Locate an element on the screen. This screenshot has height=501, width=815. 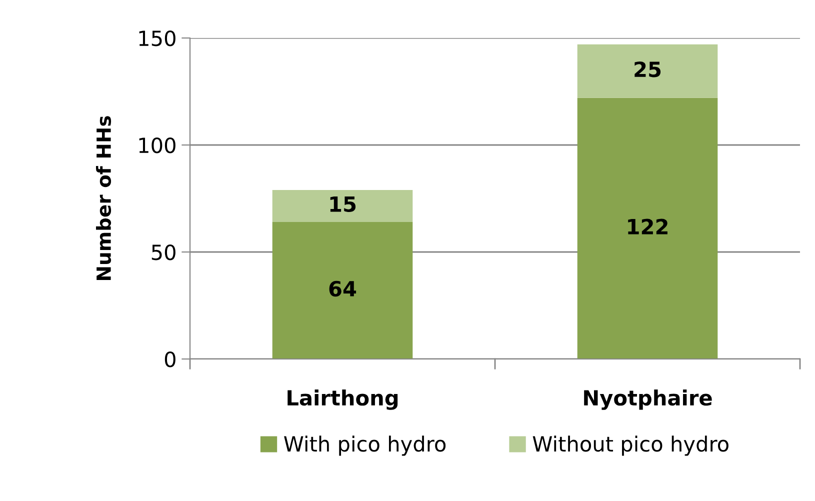
y-axis-title: Number of HHs is located at coordinates (104, 198).